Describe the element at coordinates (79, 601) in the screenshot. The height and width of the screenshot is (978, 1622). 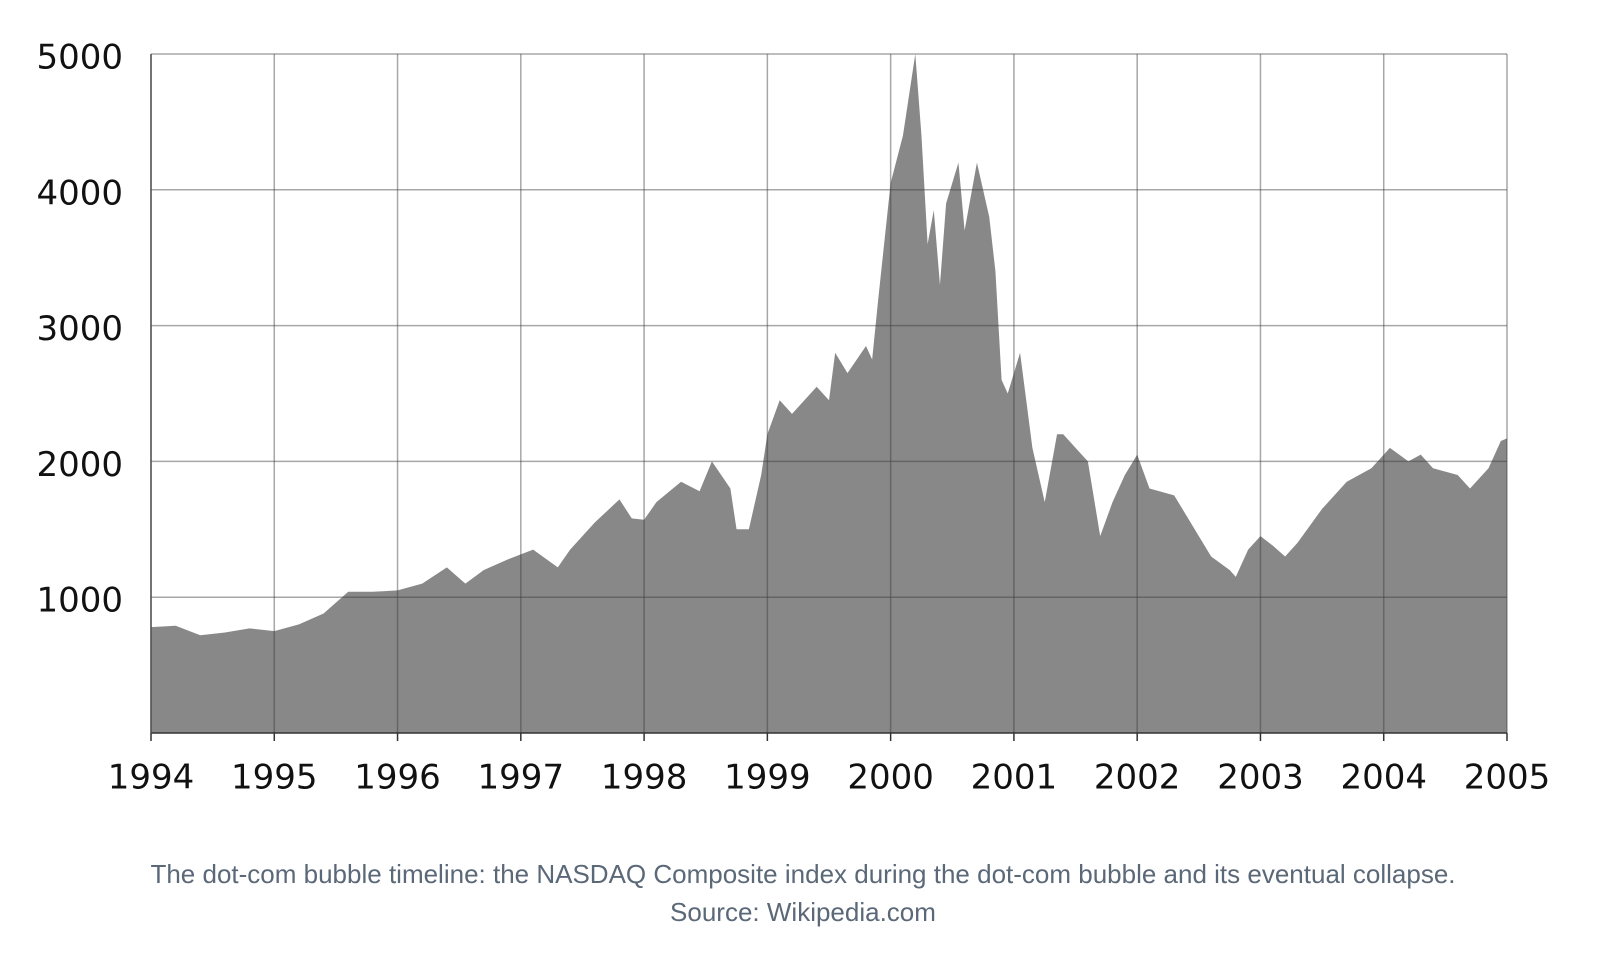
I see `y-tick-label: 1000` at that location.